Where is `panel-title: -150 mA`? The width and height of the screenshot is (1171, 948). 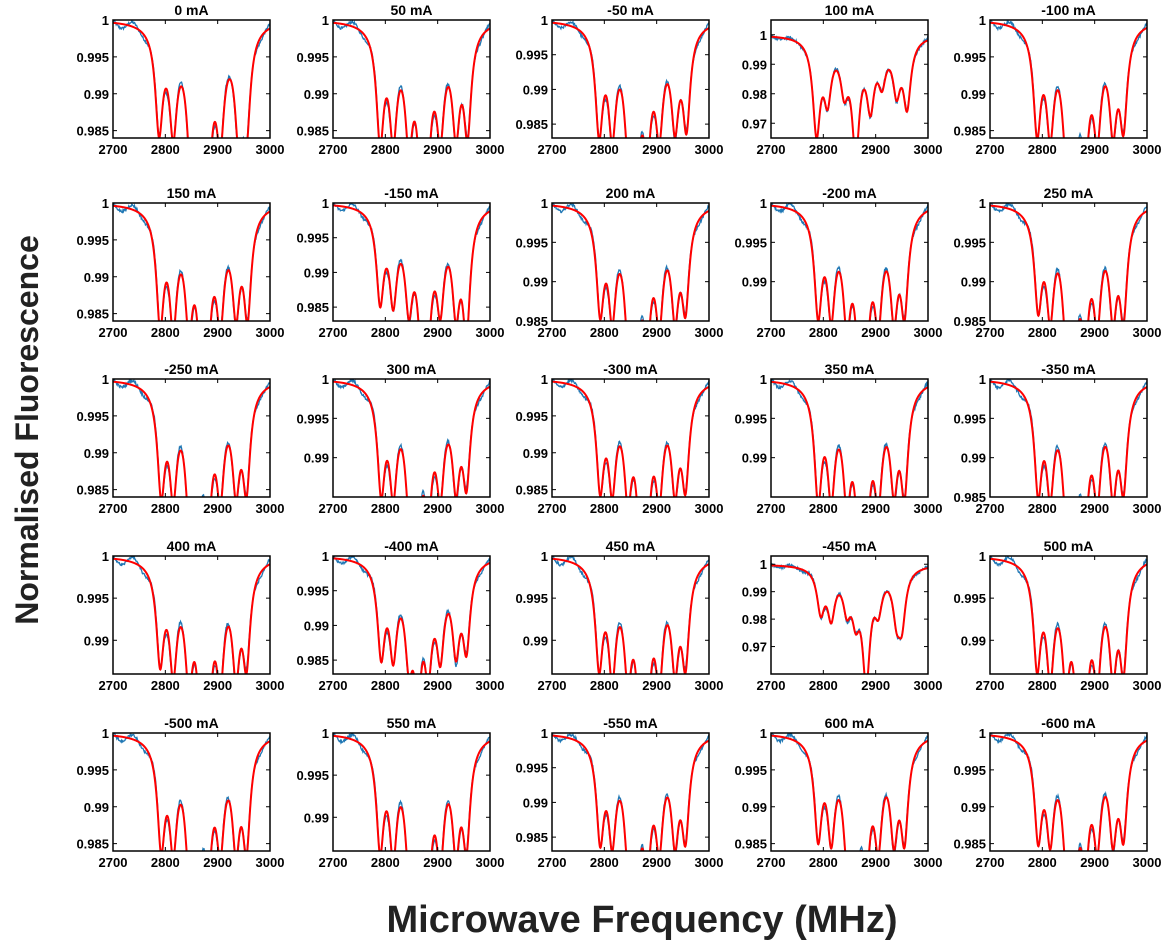 panel-title: -150 mA is located at coordinates (411, 193).